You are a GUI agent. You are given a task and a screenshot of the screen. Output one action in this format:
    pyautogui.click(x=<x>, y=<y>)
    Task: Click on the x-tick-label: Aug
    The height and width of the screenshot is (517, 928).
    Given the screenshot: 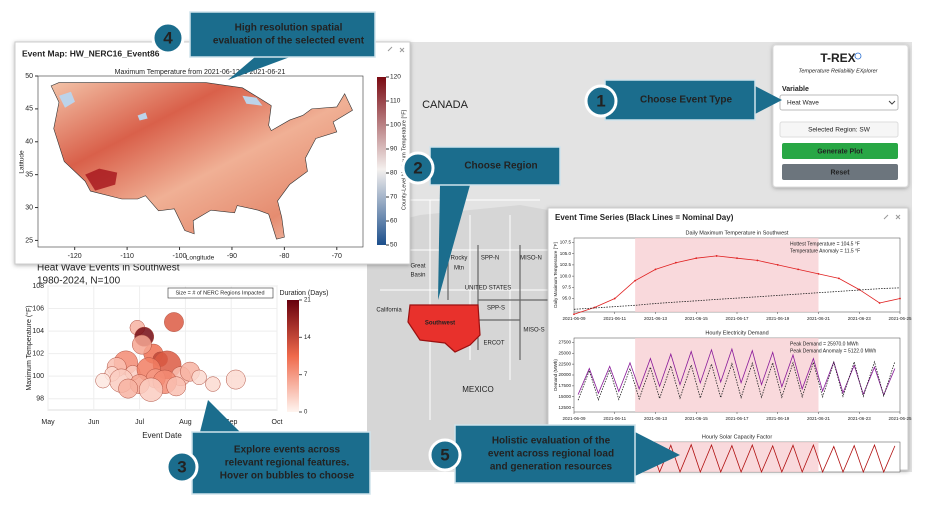 What is the action you would take?
    pyautogui.click(x=185, y=422)
    